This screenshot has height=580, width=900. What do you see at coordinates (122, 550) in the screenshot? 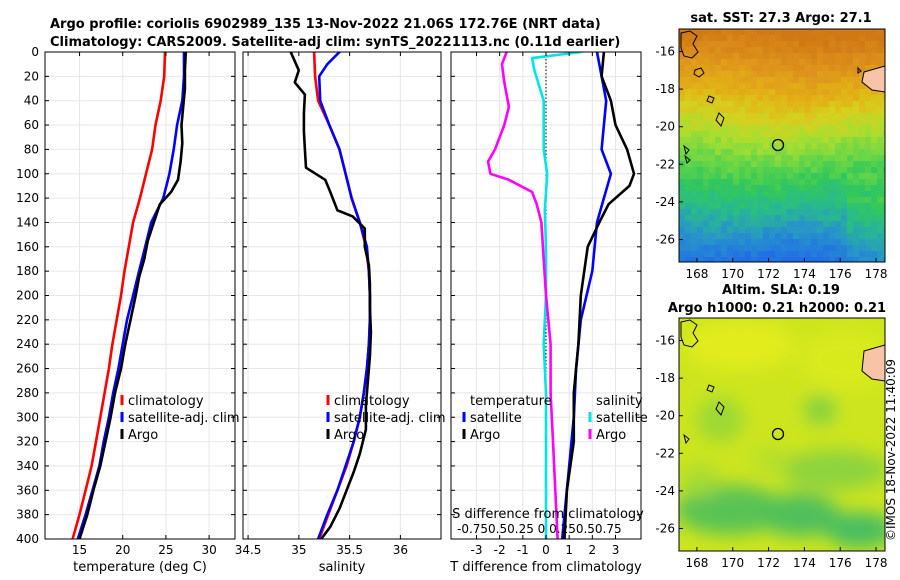
I see `x-tick-label: 20` at bounding box center [122, 550].